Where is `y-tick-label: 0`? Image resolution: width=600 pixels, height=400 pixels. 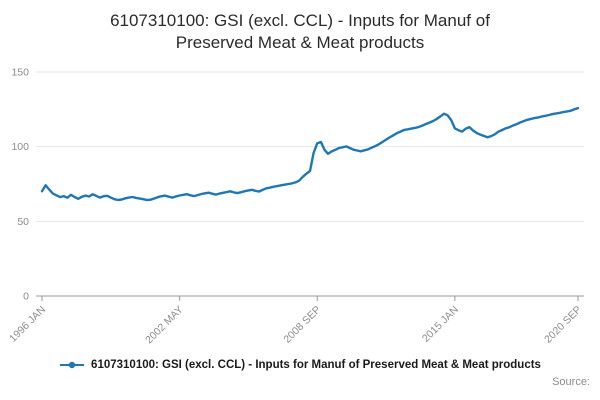
y-tick-label: 0 is located at coordinates (26, 297).